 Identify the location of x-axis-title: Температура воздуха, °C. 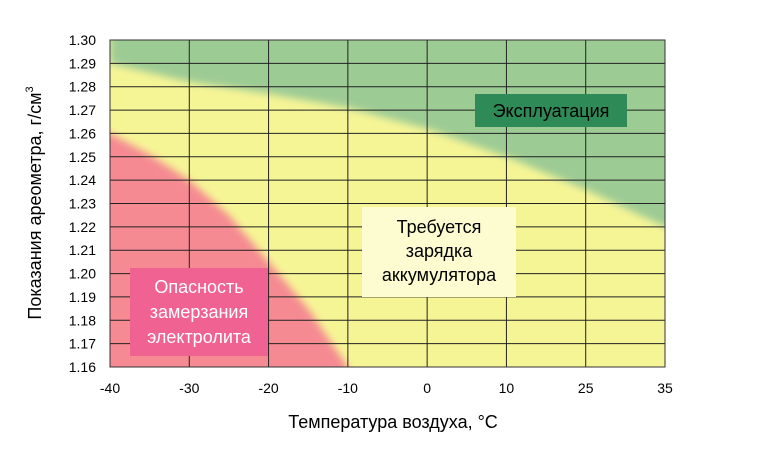
(393, 422).